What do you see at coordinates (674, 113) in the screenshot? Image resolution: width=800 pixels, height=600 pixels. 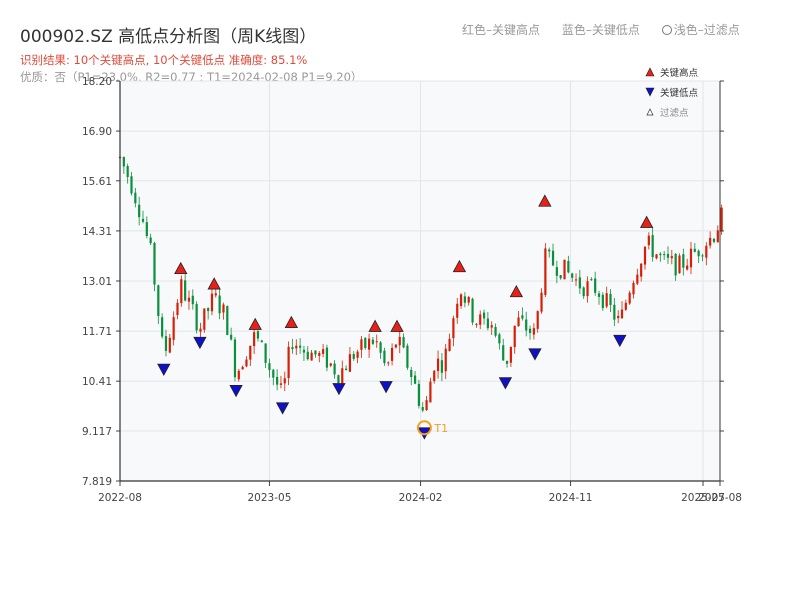 I see `legend-filtered-label: 过滤点` at bounding box center [674, 113].